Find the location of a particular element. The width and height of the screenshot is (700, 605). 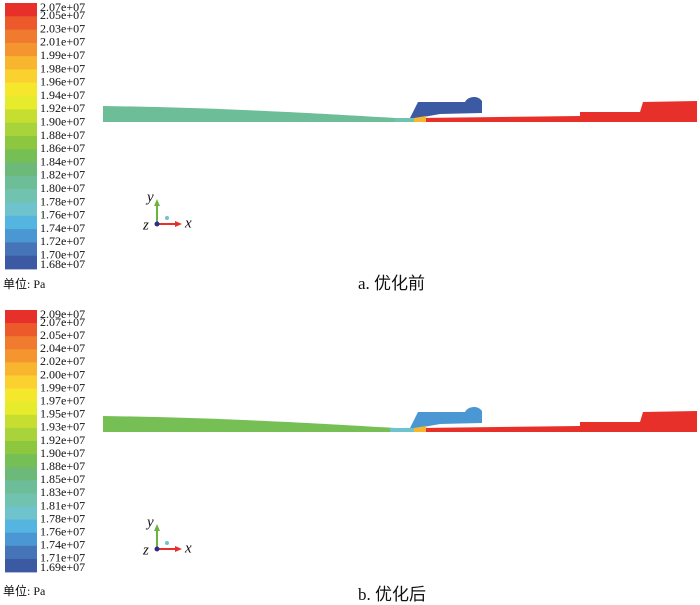

legend-label: 2.01e+07 is located at coordinates (62, 42).